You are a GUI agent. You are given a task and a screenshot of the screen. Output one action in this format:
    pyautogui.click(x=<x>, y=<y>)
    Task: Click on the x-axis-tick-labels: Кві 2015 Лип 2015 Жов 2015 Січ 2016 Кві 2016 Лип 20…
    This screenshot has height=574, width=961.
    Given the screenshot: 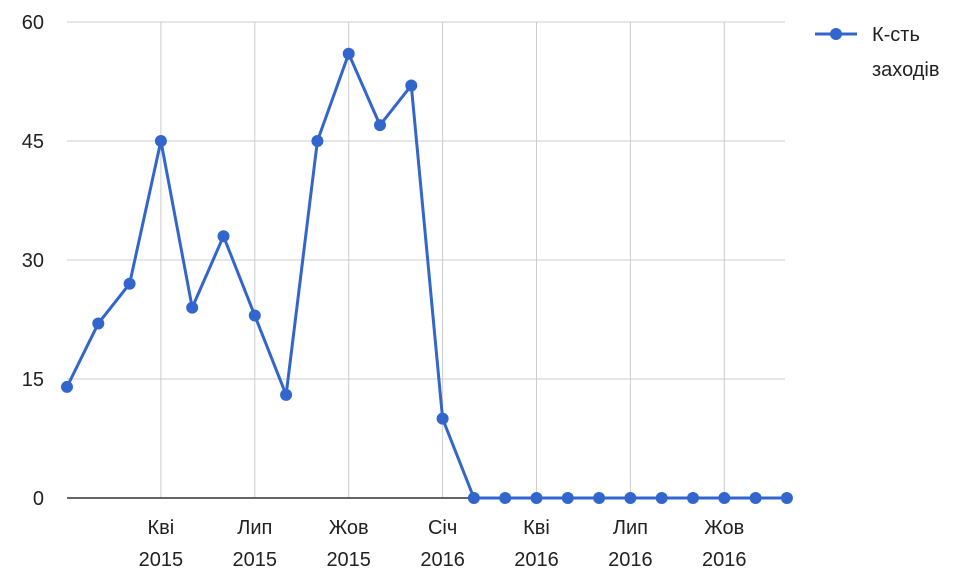 What is the action you would take?
    pyautogui.click(x=443, y=544)
    